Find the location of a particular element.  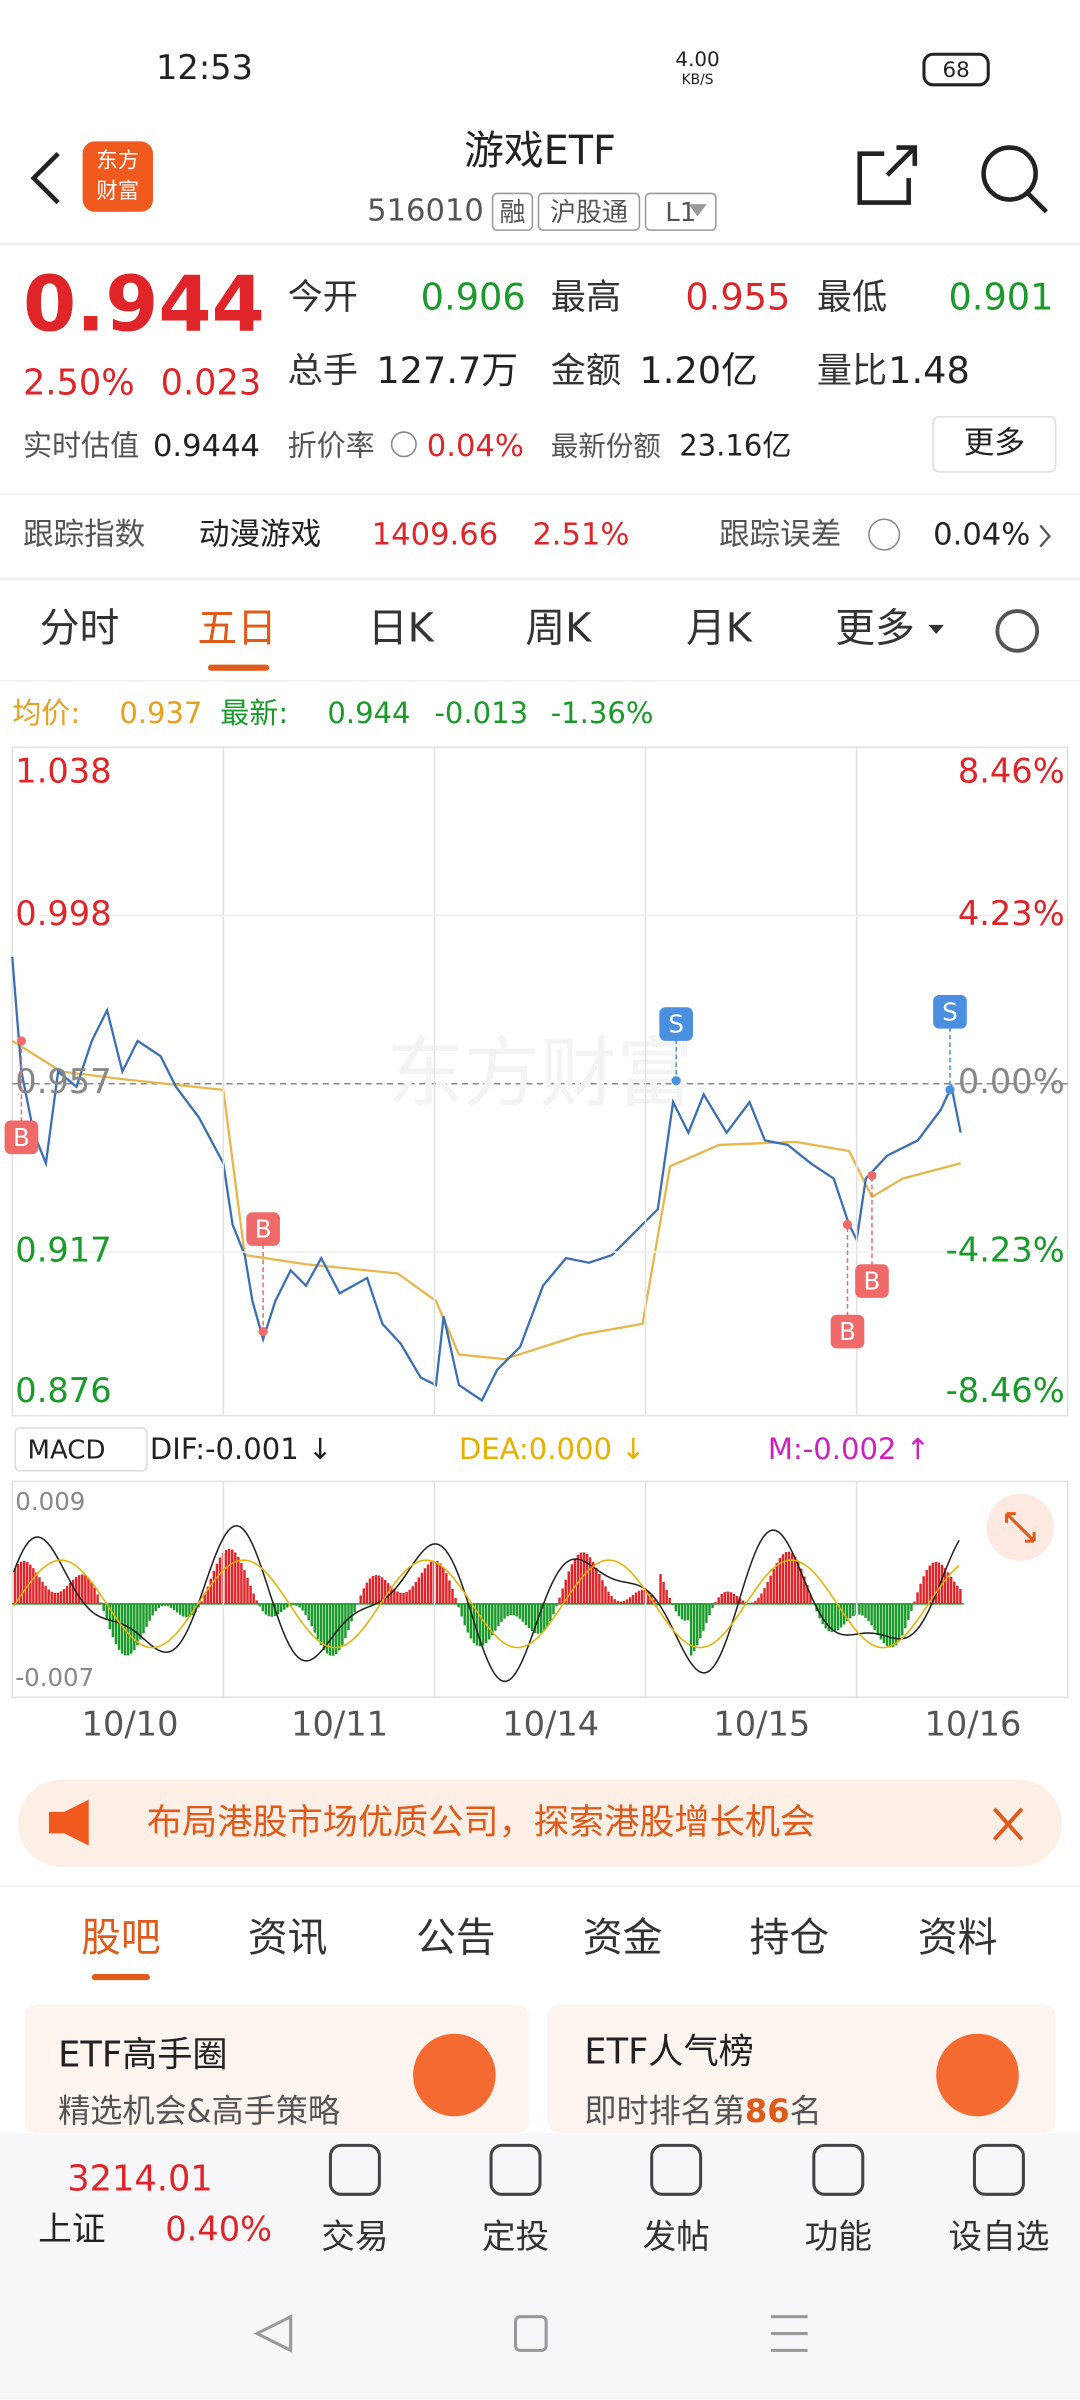

tag: 融 is located at coordinates (512, 213).